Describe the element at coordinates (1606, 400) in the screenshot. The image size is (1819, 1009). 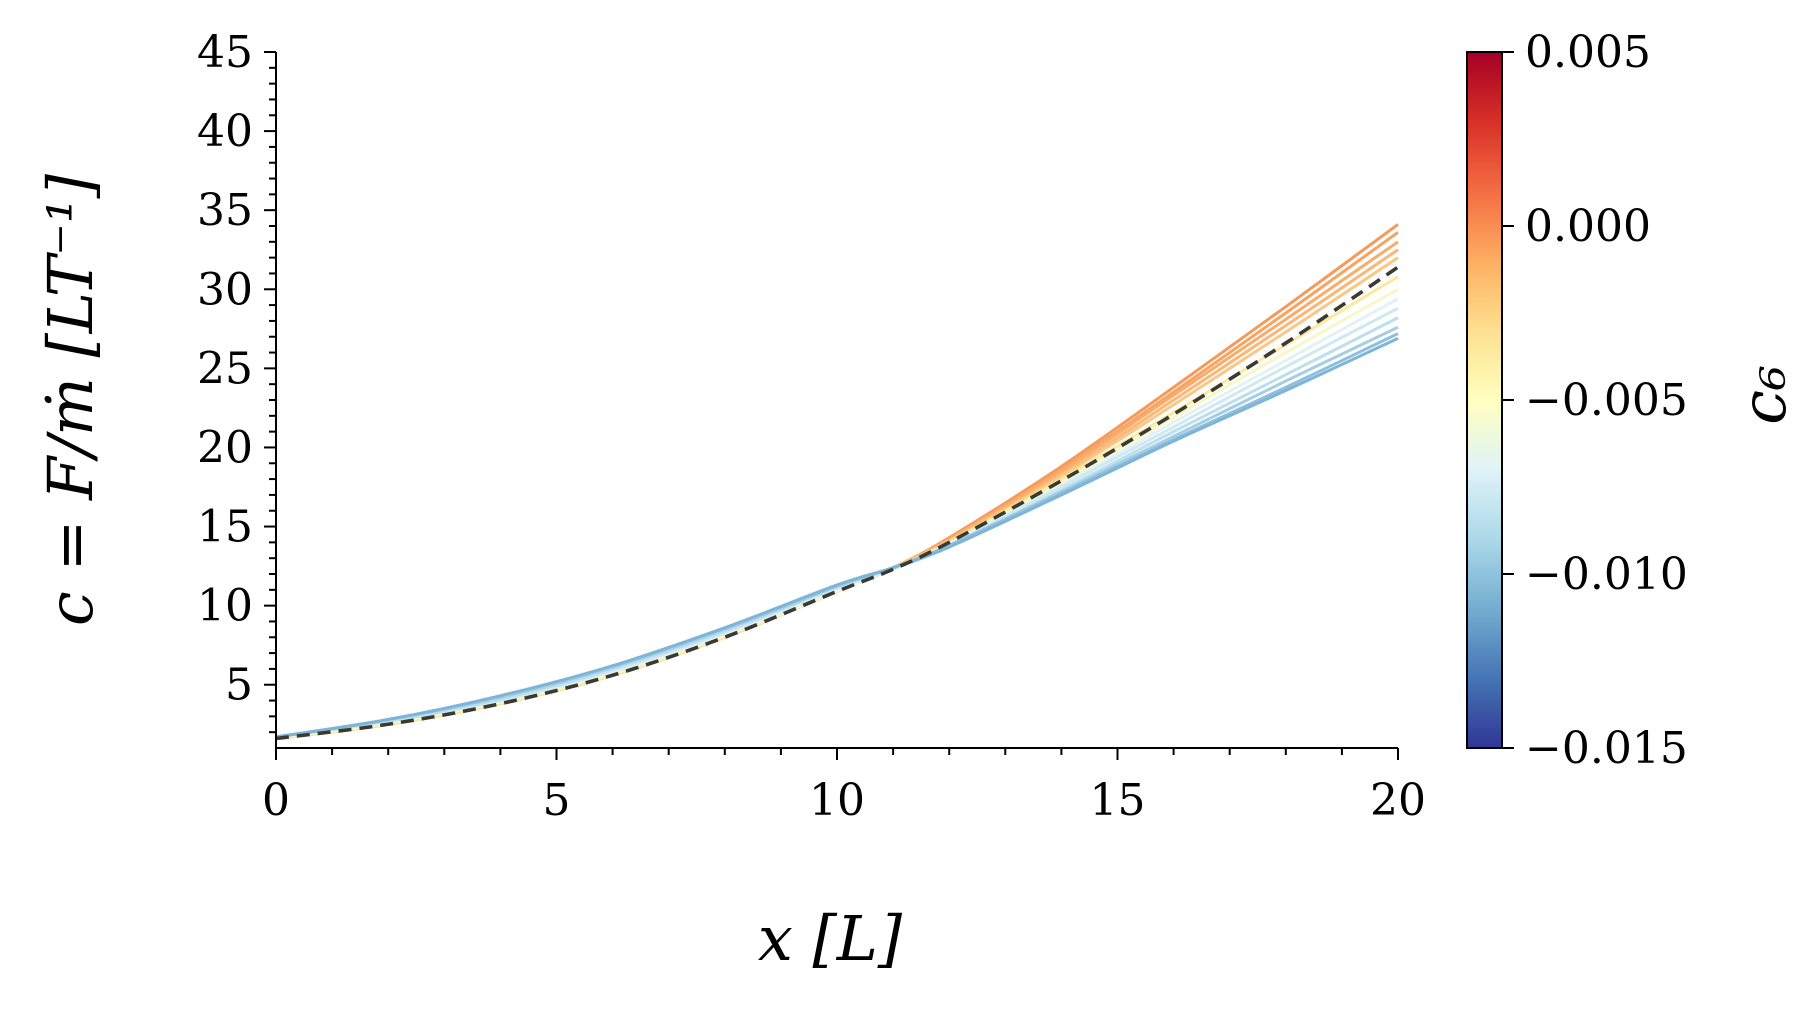
I see `colorbar-tick-label: −0.005` at that location.